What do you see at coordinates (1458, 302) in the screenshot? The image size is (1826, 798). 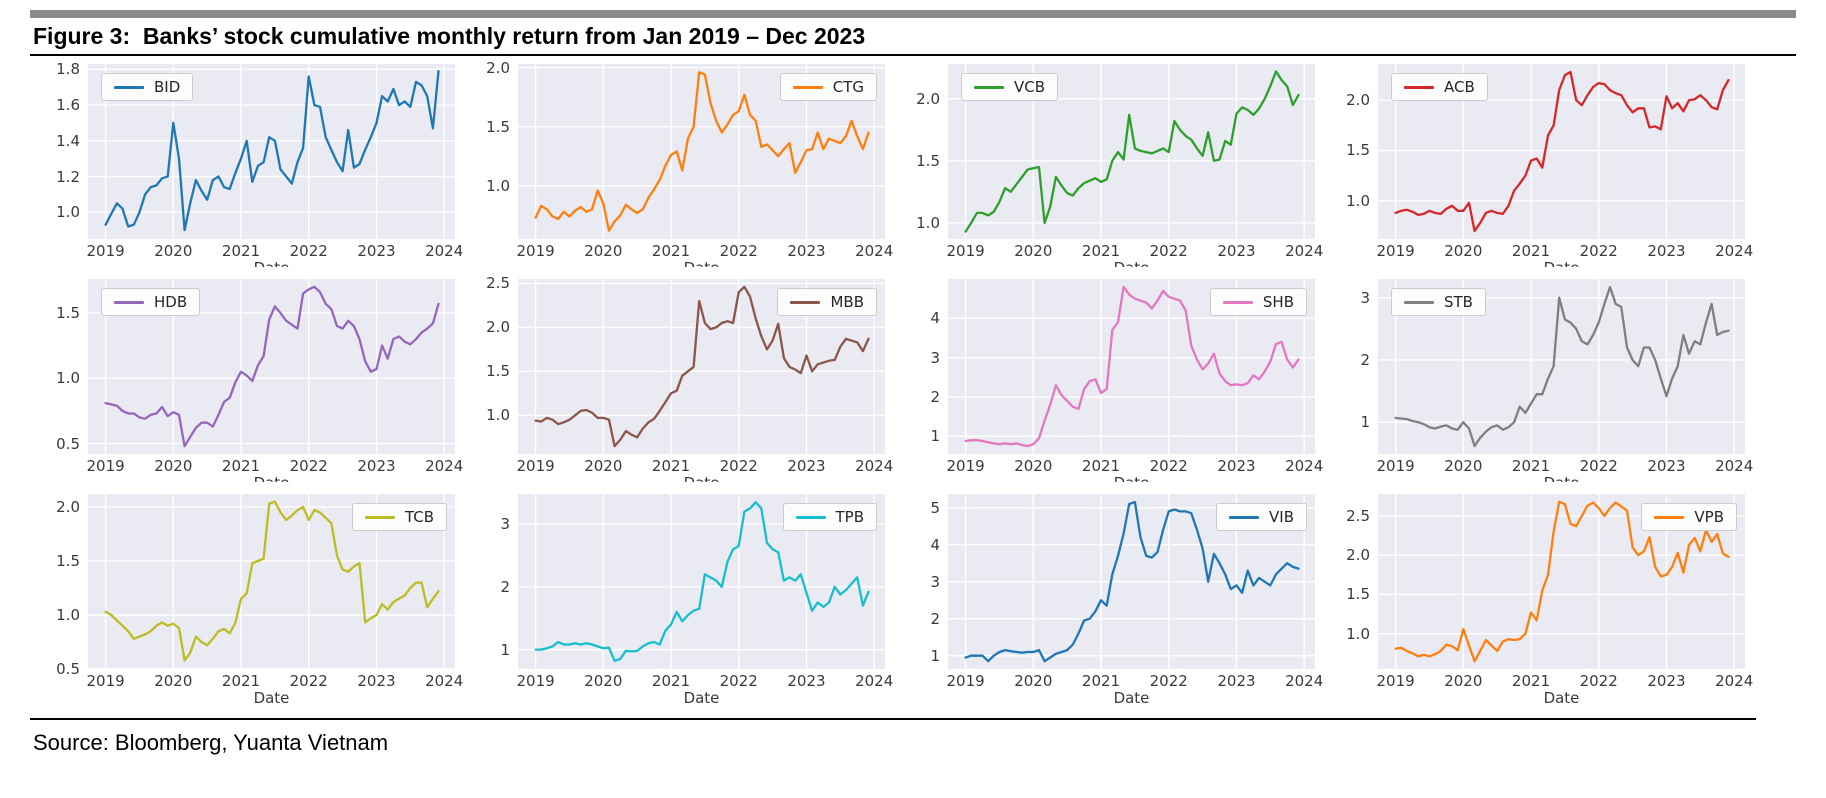 I see `legend-label: STB` at bounding box center [1458, 302].